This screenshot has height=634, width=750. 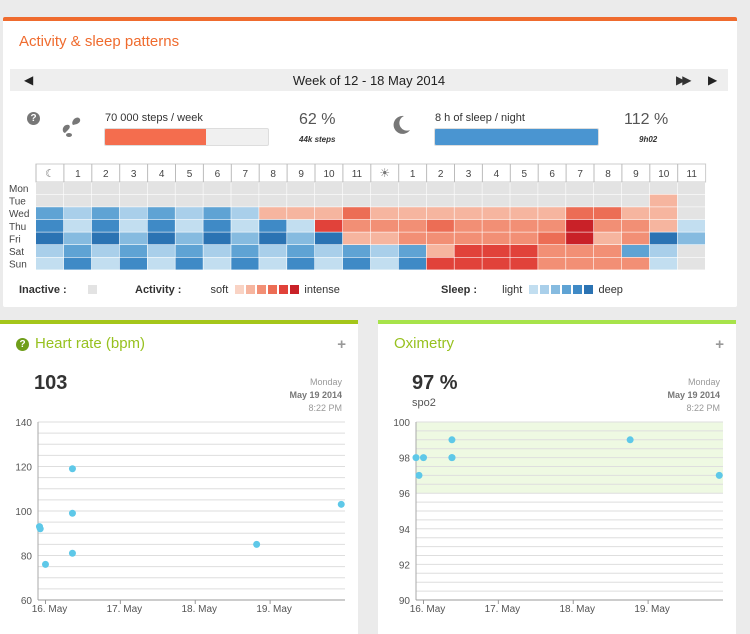 What do you see at coordinates (23, 512) in the screenshot?
I see `y-tick-label: 100` at bounding box center [23, 512].